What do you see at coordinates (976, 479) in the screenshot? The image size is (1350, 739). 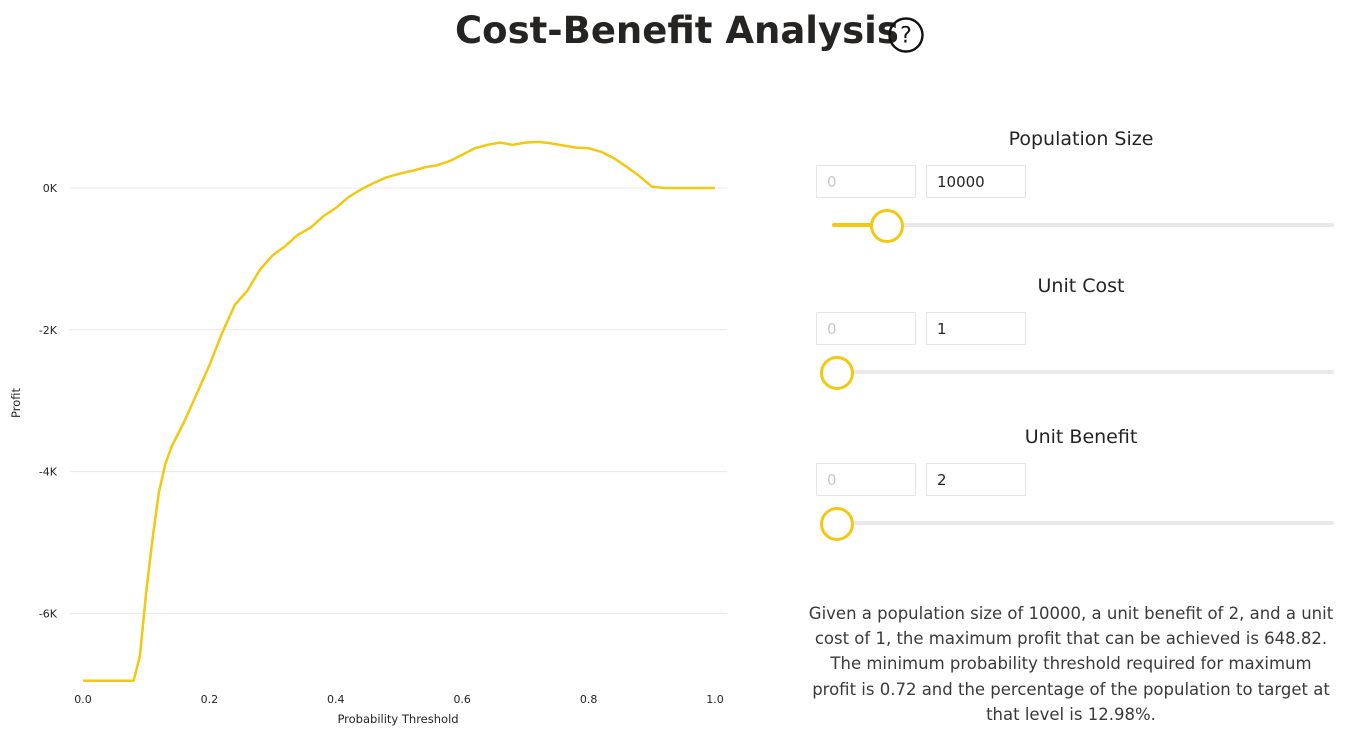 I see `unit-benefit-value-input` at bounding box center [976, 479].